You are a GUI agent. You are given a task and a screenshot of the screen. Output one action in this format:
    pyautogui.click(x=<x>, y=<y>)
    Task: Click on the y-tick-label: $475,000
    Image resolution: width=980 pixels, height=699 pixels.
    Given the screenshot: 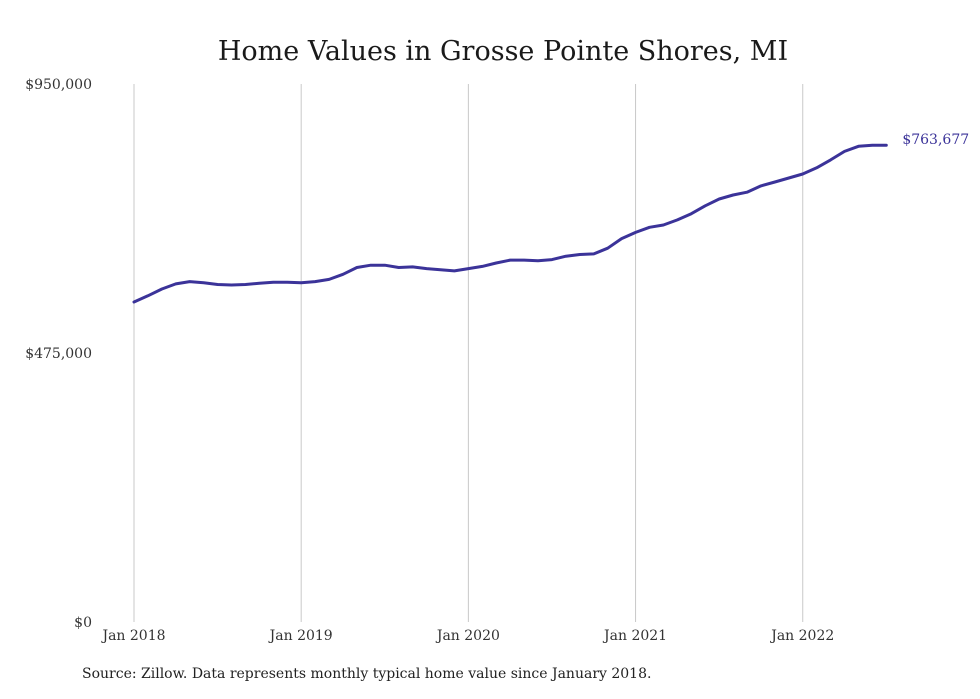 What is the action you would take?
    pyautogui.click(x=58, y=354)
    